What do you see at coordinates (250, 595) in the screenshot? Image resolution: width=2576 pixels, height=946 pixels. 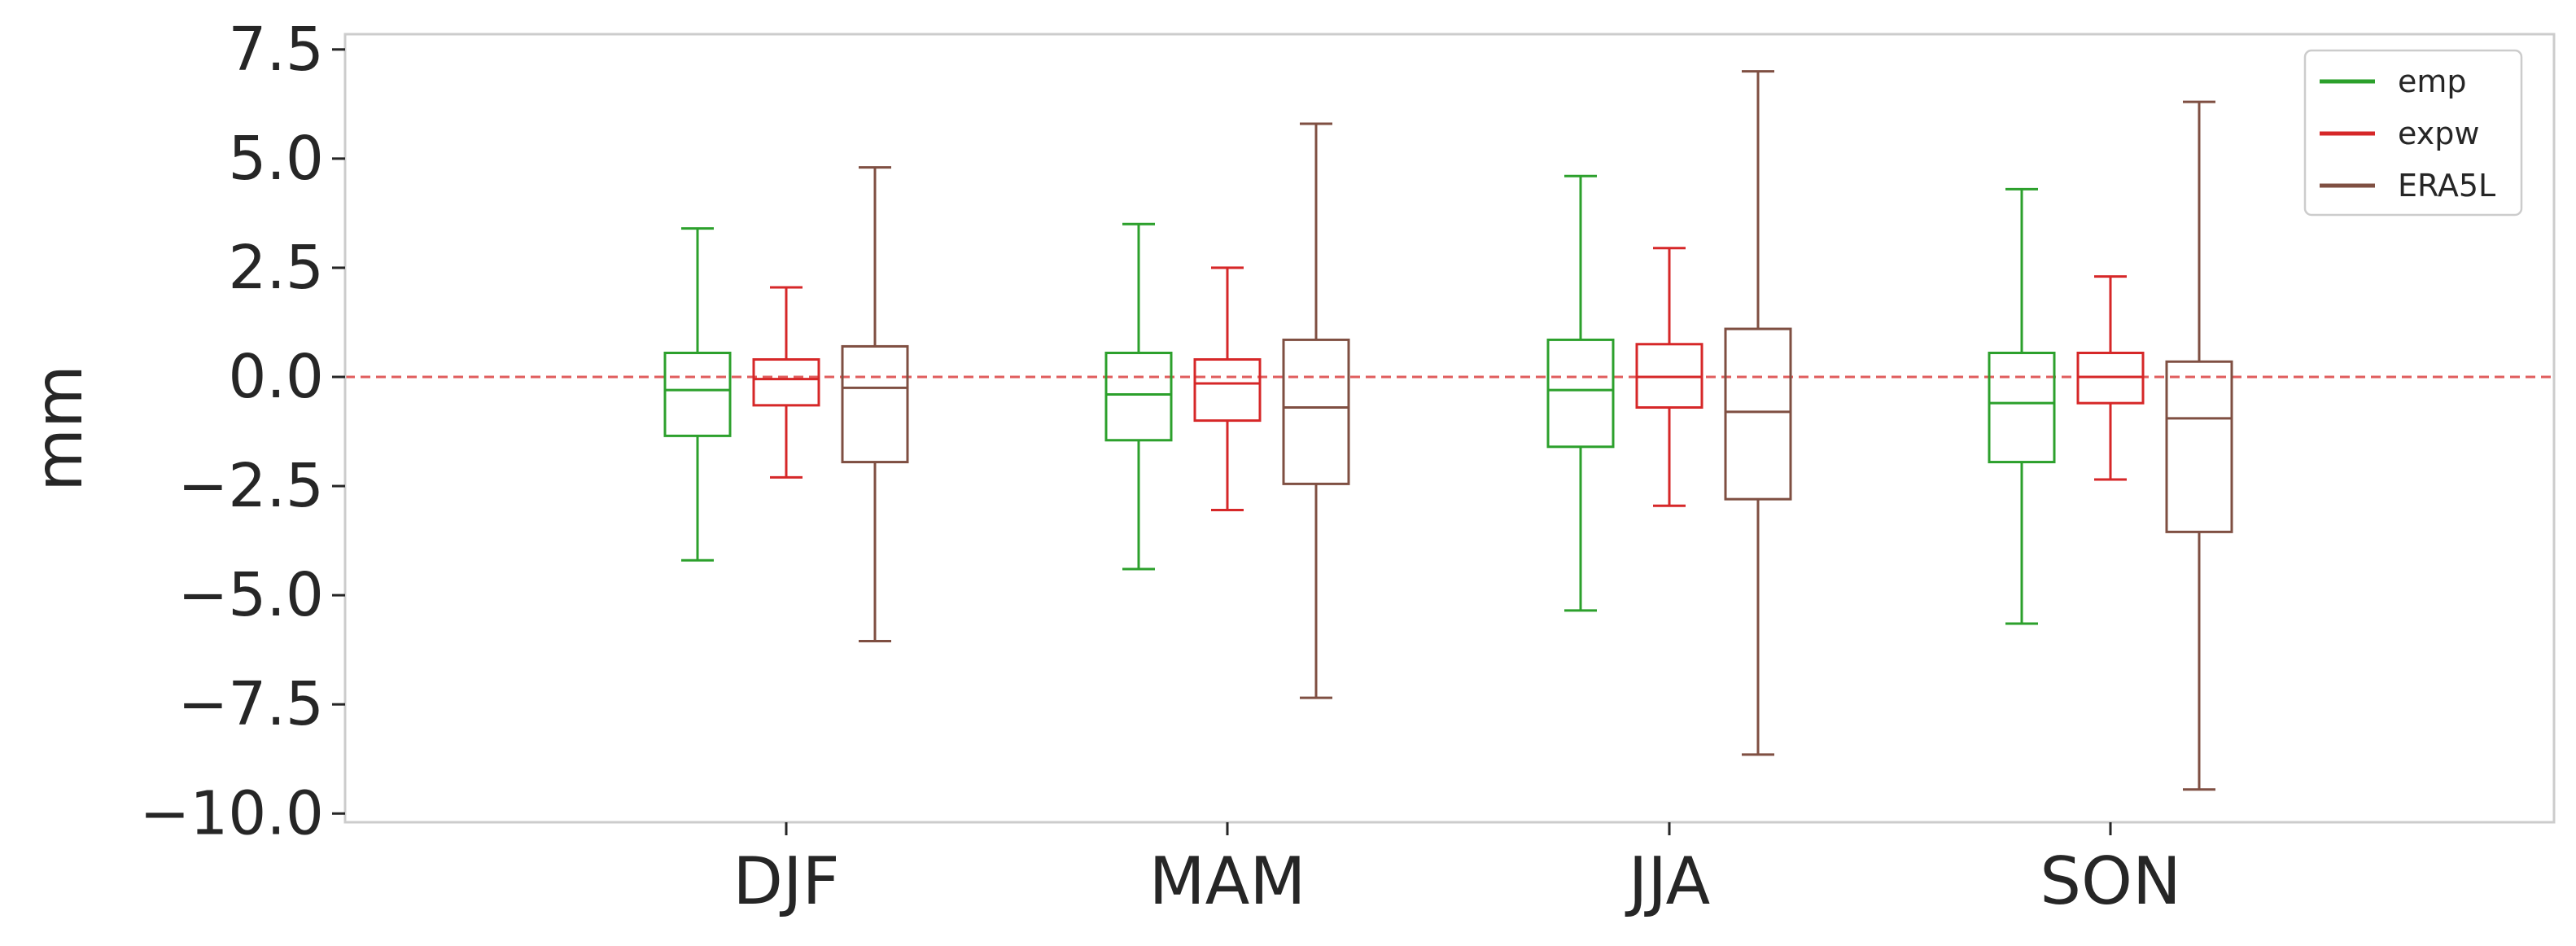 I see `y-tick-label: −5.0` at bounding box center [250, 595].